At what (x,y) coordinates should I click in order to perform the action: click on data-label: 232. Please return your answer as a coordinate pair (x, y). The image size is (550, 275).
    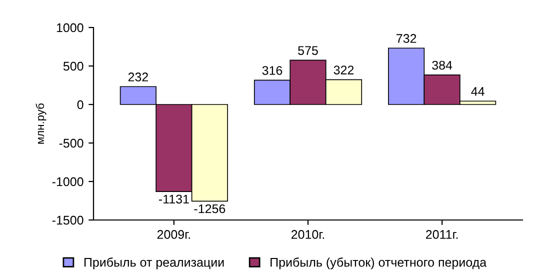
    Looking at the image, I should click on (138, 77).